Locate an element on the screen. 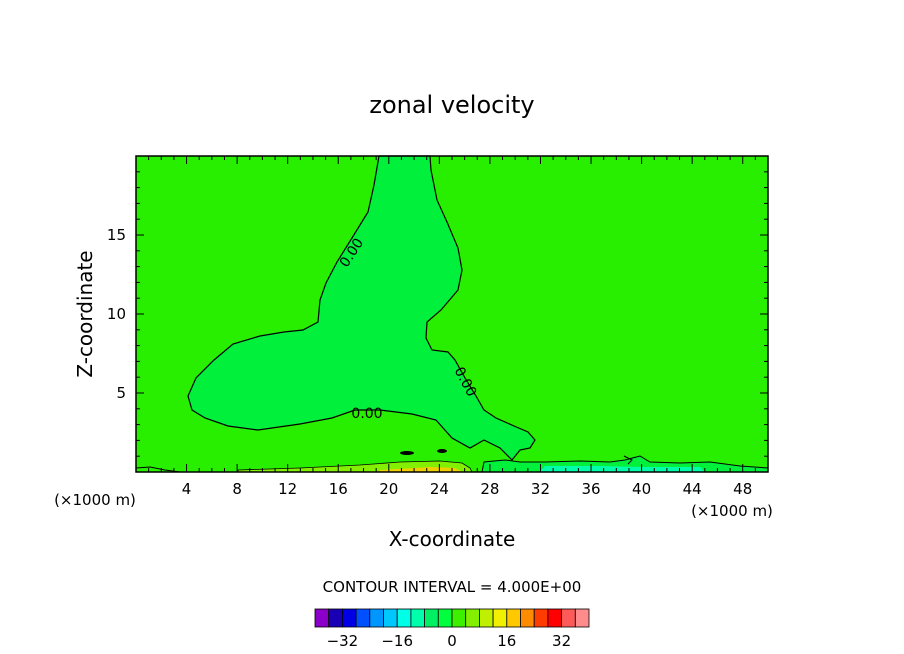 Image resolution: width=904 pixels, height=654 pixels. x-tick-label: 28 is located at coordinates (489, 489).